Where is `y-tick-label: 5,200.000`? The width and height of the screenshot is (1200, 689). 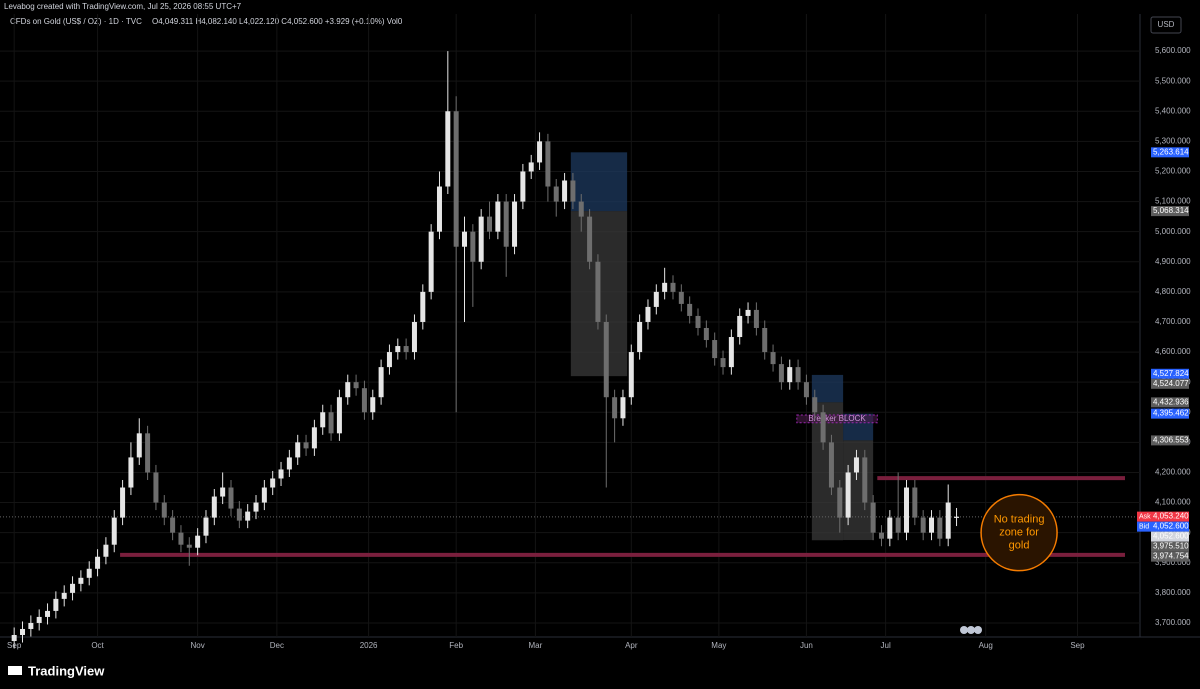 y-tick-label: 5,200.000 is located at coordinates (1173, 171).